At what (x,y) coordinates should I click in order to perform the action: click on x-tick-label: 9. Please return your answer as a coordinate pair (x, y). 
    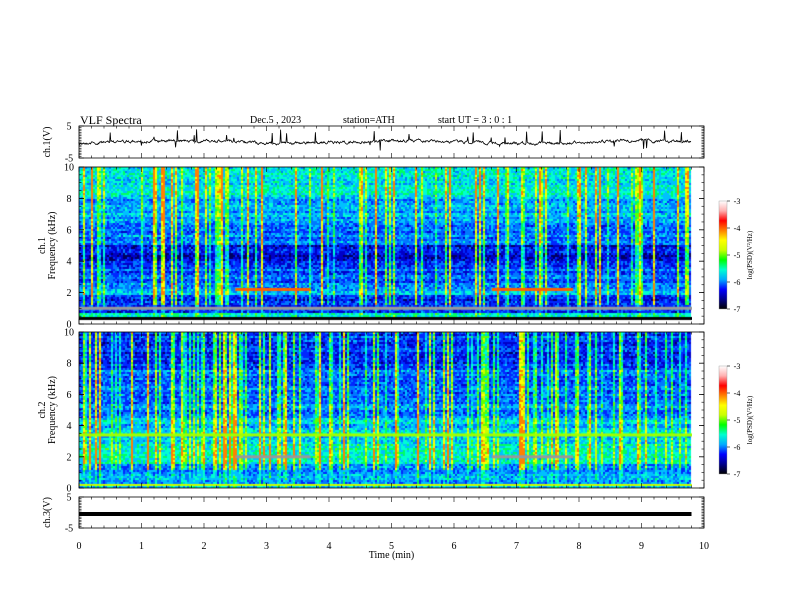
    Looking at the image, I should click on (641, 546).